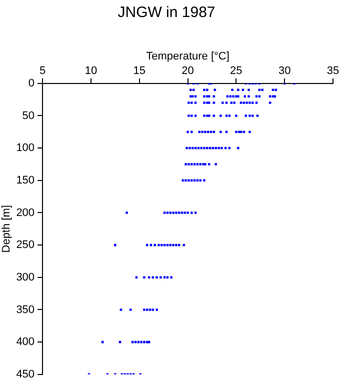 This screenshot has width=341, height=384. What do you see at coordinates (25, 310) in the screenshot?
I see `y-tick-label: 350` at bounding box center [25, 310].